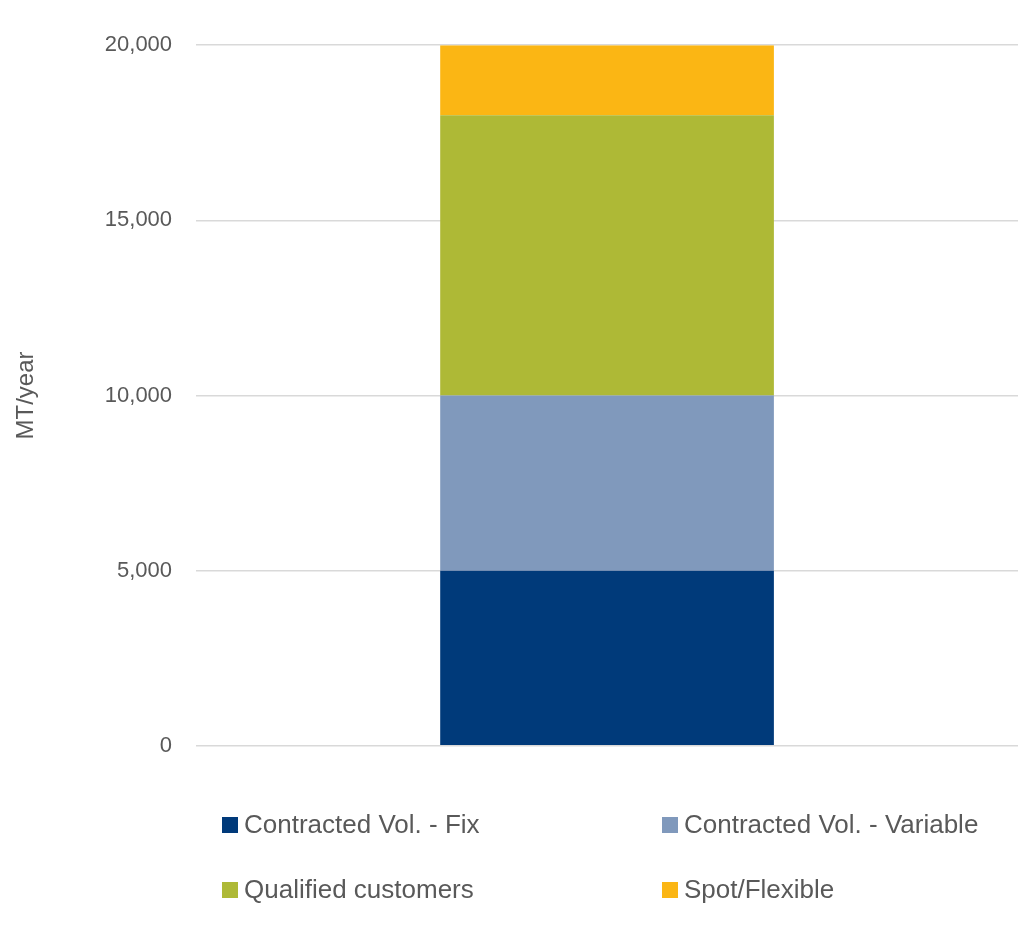 The height and width of the screenshot is (937, 1026). What do you see at coordinates (138, 394) in the screenshot?
I see `y-tick-label: 10,000` at bounding box center [138, 394].